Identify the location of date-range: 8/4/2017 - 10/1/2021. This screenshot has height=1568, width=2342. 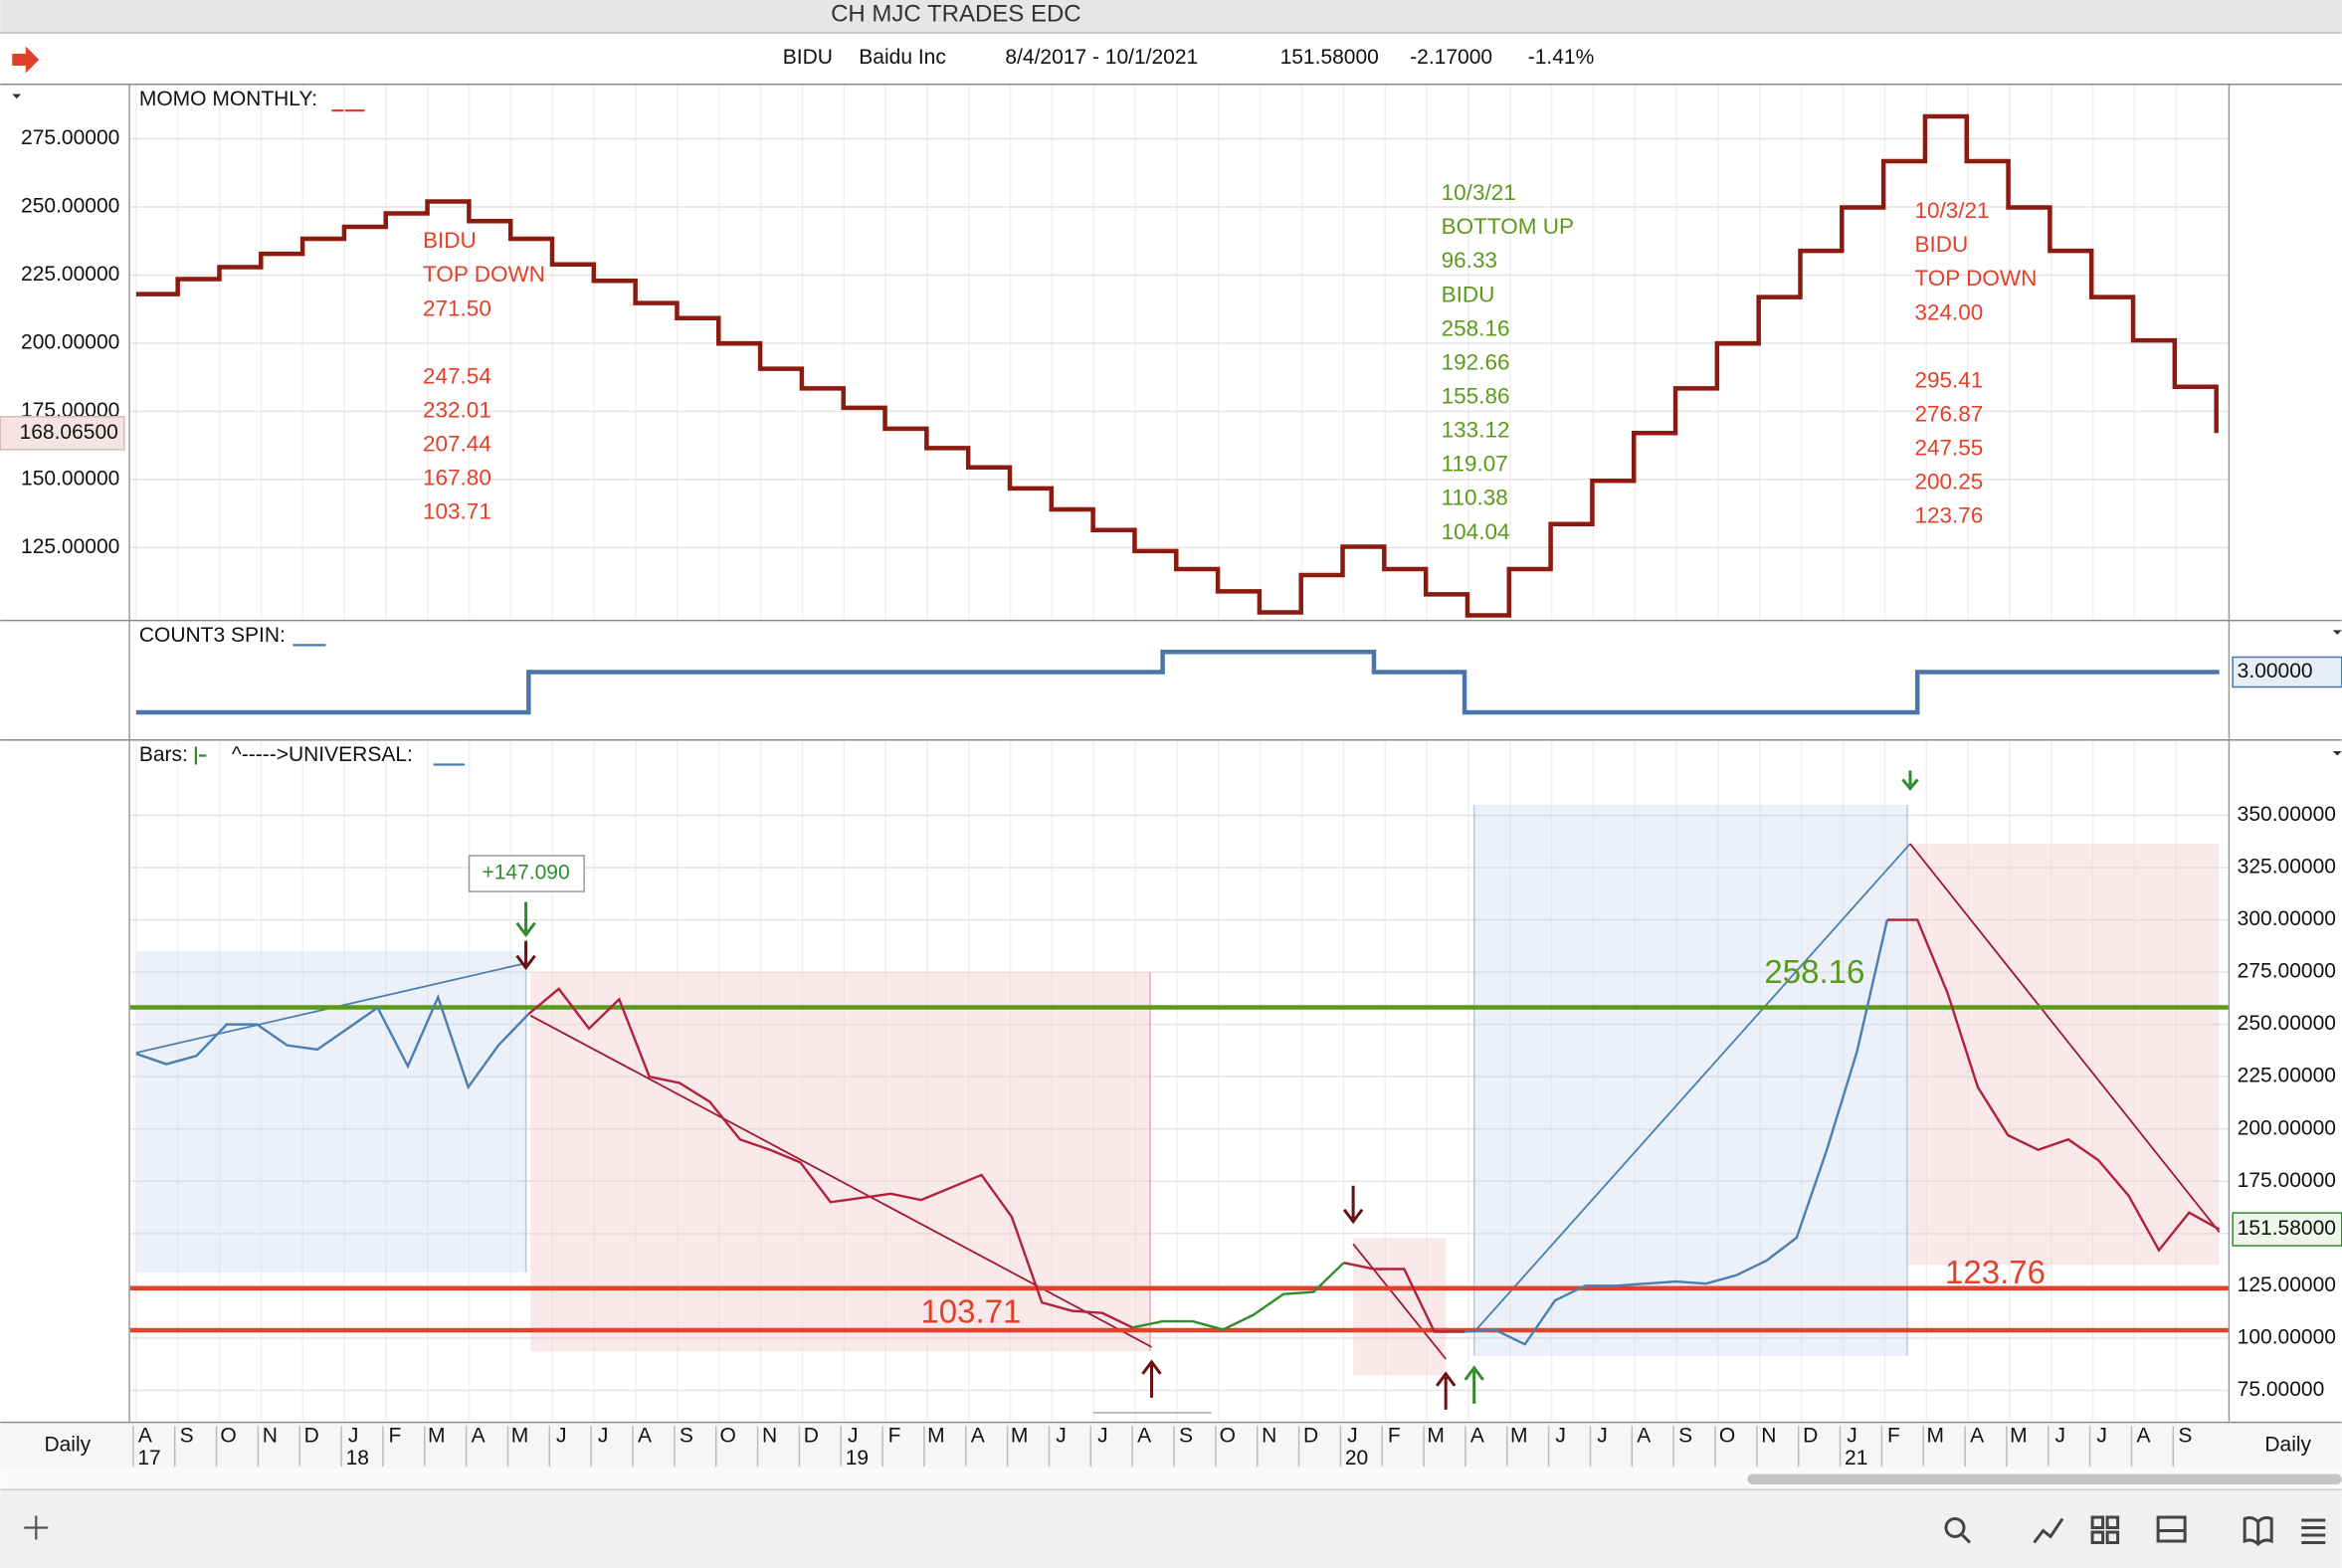
(1101, 57).